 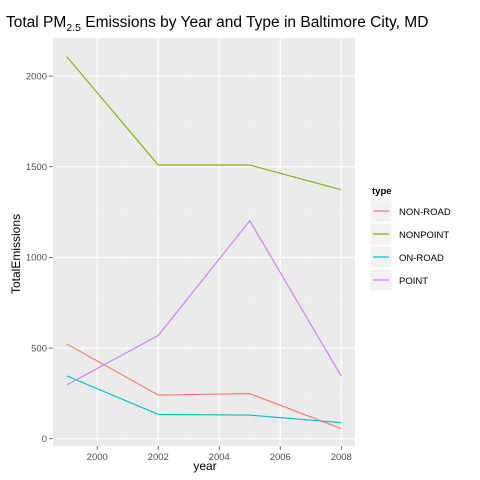 What do you see at coordinates (204, 399) in the screenshot?
I see `series-line-on-road` at bounding box center [204, 399].